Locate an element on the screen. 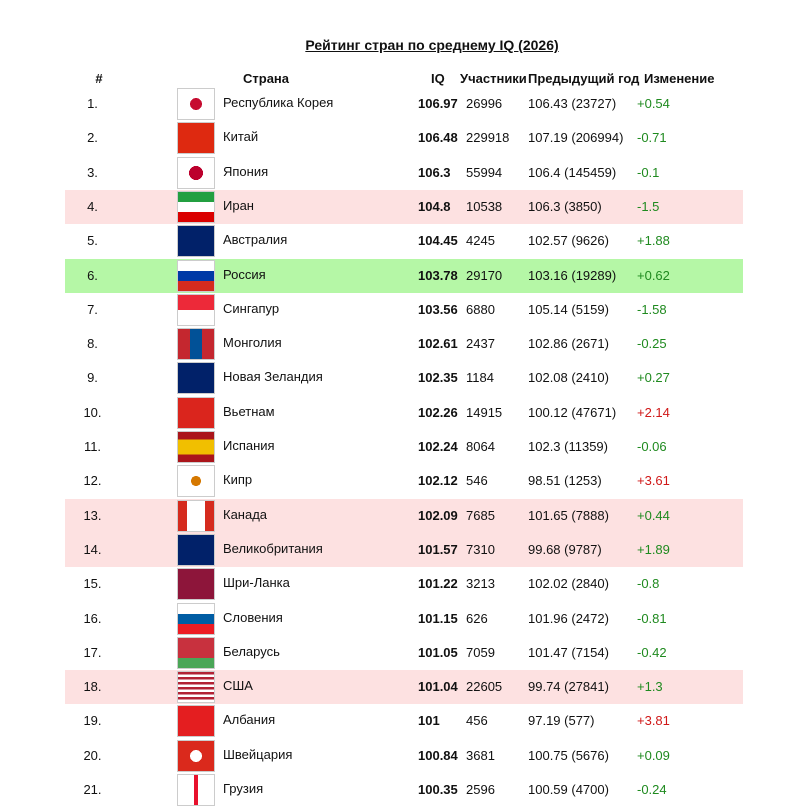 This screenshot has width=800, height=807. participants: 3681 is located at coordinates (480, 755).